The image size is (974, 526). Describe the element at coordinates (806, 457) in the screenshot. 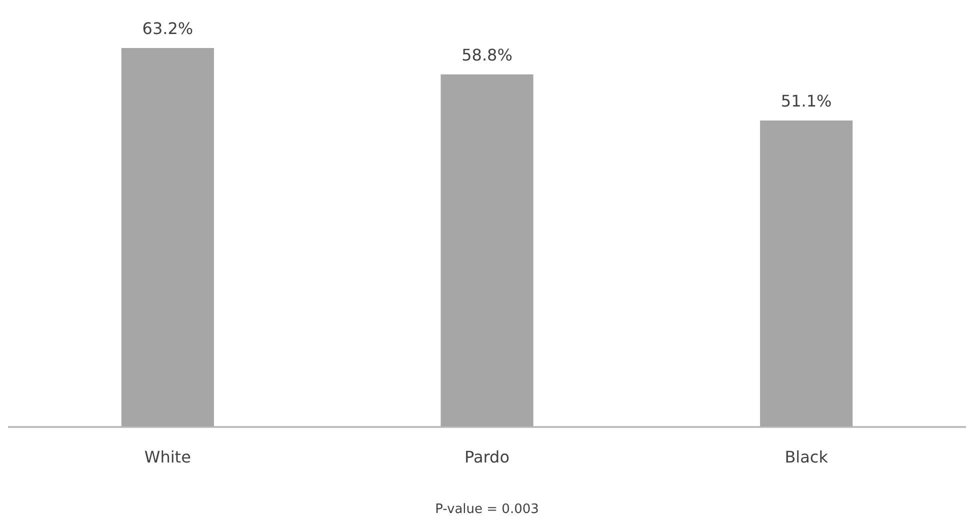

I see `x-tick-label: Black` at that location.